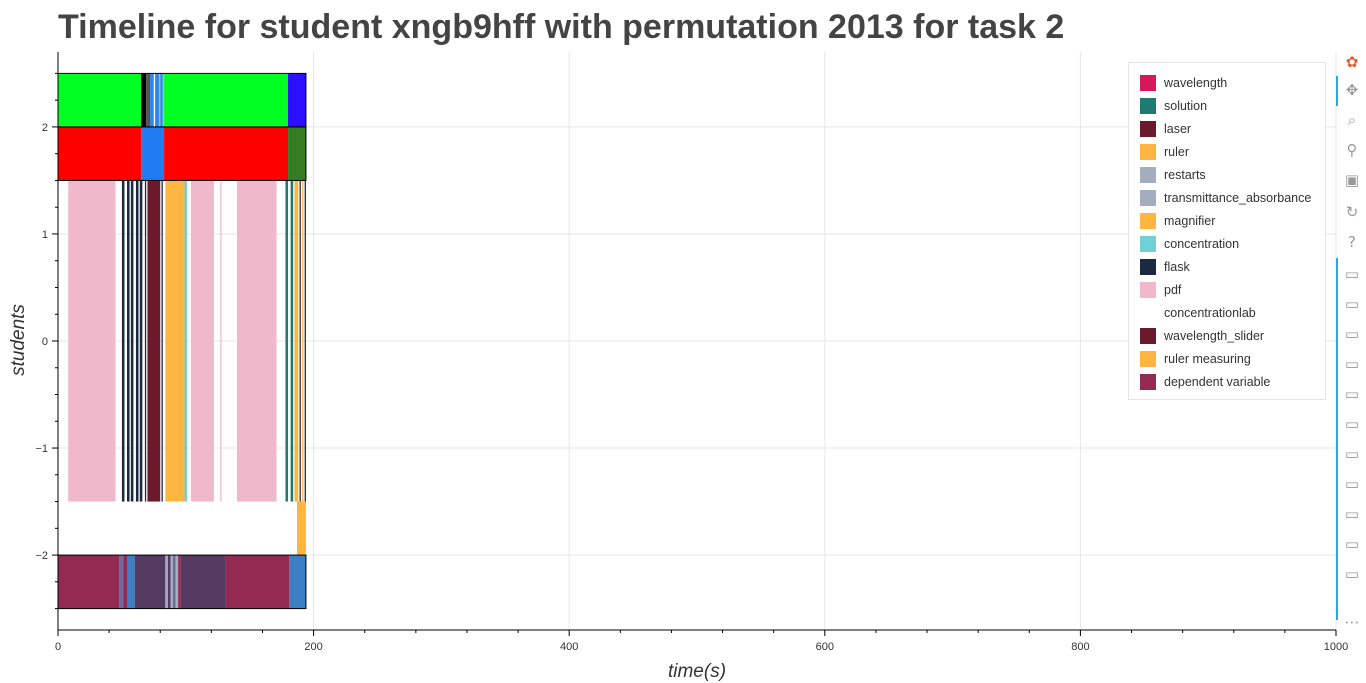 Image resolution: width=1366 pixels, height=683 pixels. I want to click on legend-item: wavelength_slider, so click(1227, 335).